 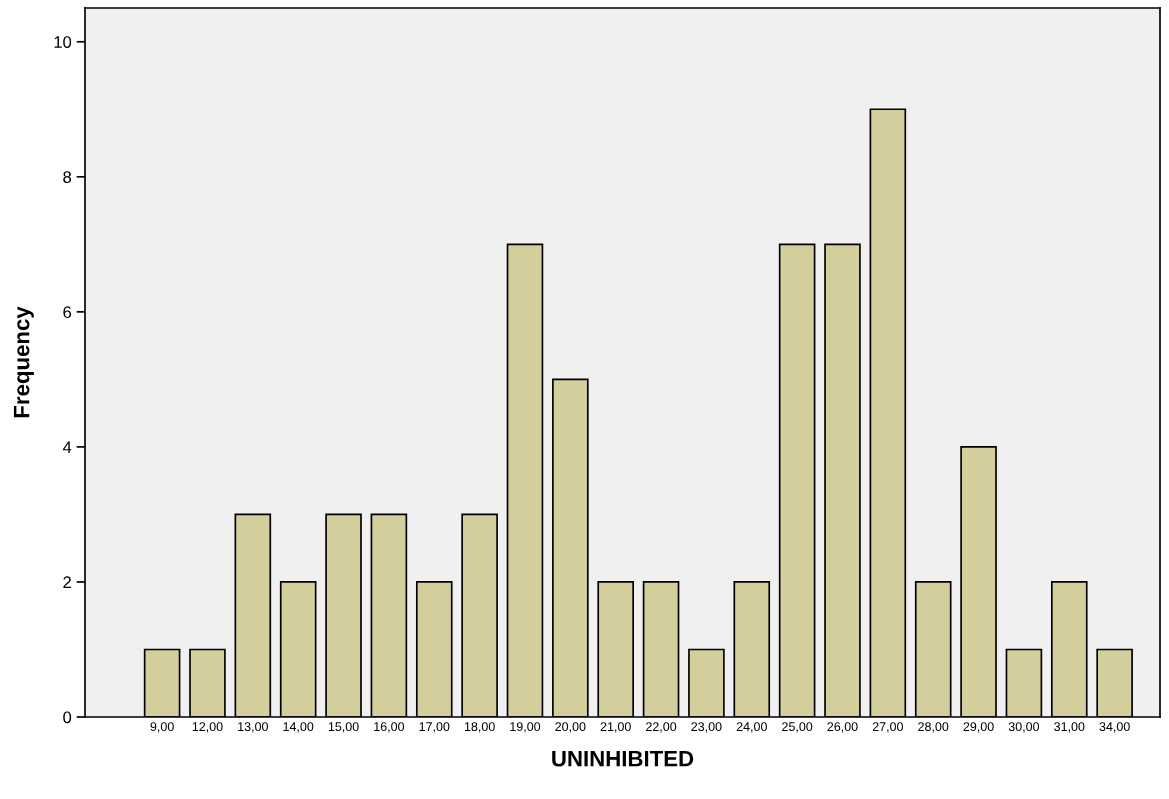 I want to click on x-tick-label: 31,00, so click(x=1069, y=727).